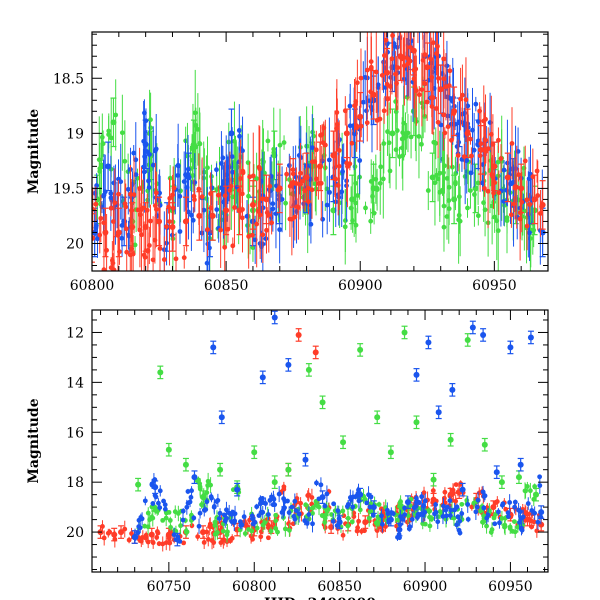 The image size is (600, 600). I want to click on x-tick-label: 60750, so click(169, 587).